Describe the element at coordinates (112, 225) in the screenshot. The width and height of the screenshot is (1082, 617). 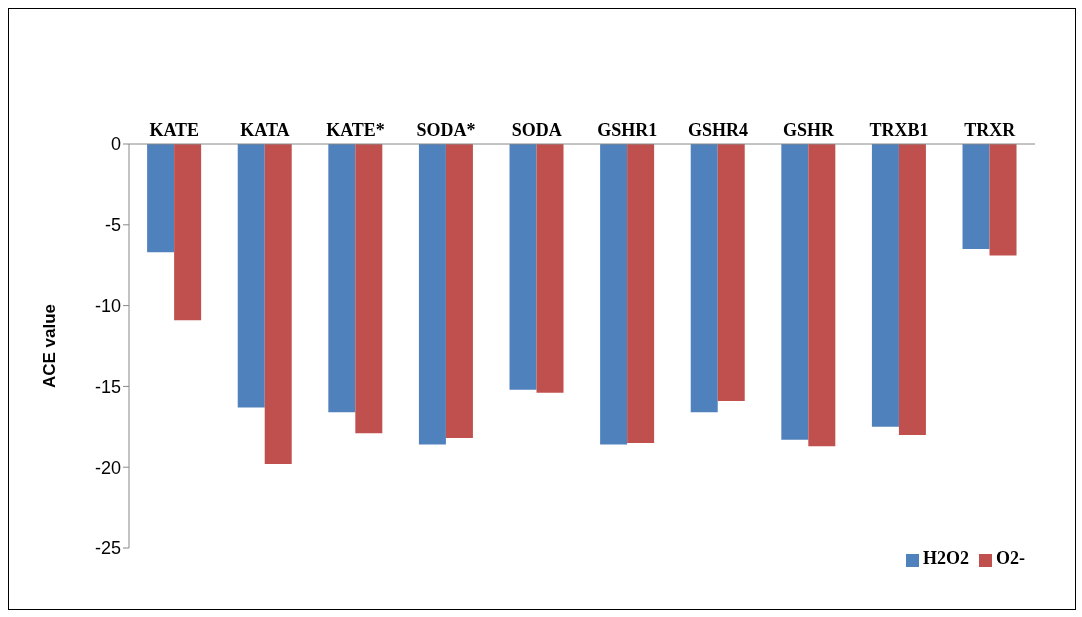
I see `y-tick-label: -5` at that location.